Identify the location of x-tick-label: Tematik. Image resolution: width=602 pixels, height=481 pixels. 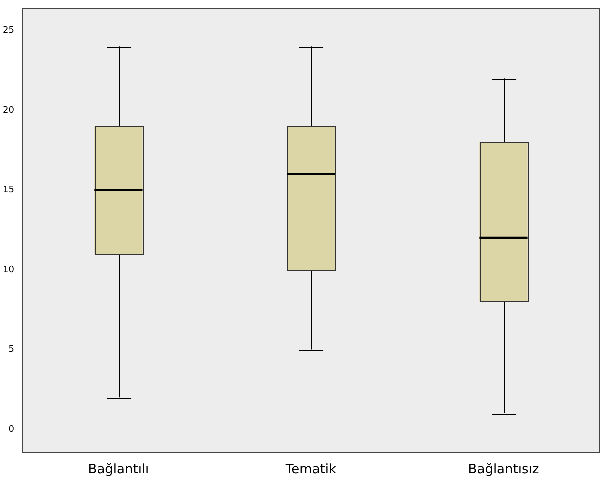
(310, 470).